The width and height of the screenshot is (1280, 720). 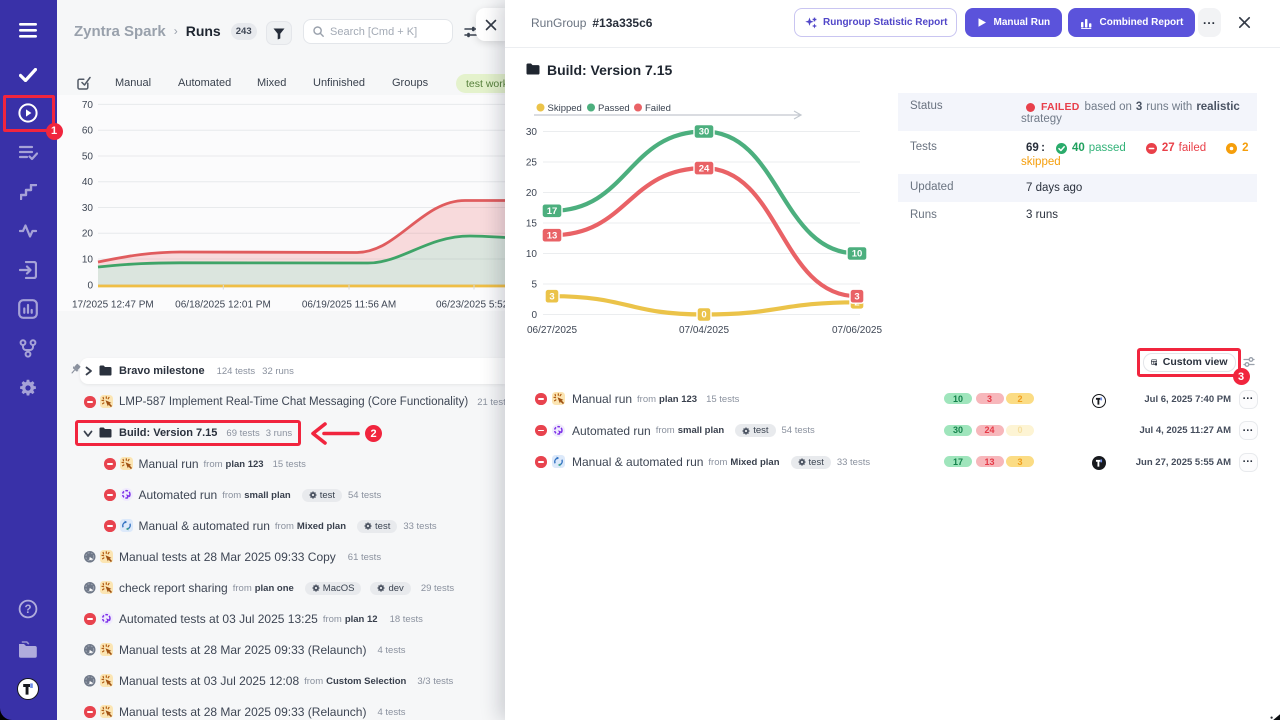 I want to click on svg-text: 06/18/2025 12:01 PM, so click(x=223, y=305).